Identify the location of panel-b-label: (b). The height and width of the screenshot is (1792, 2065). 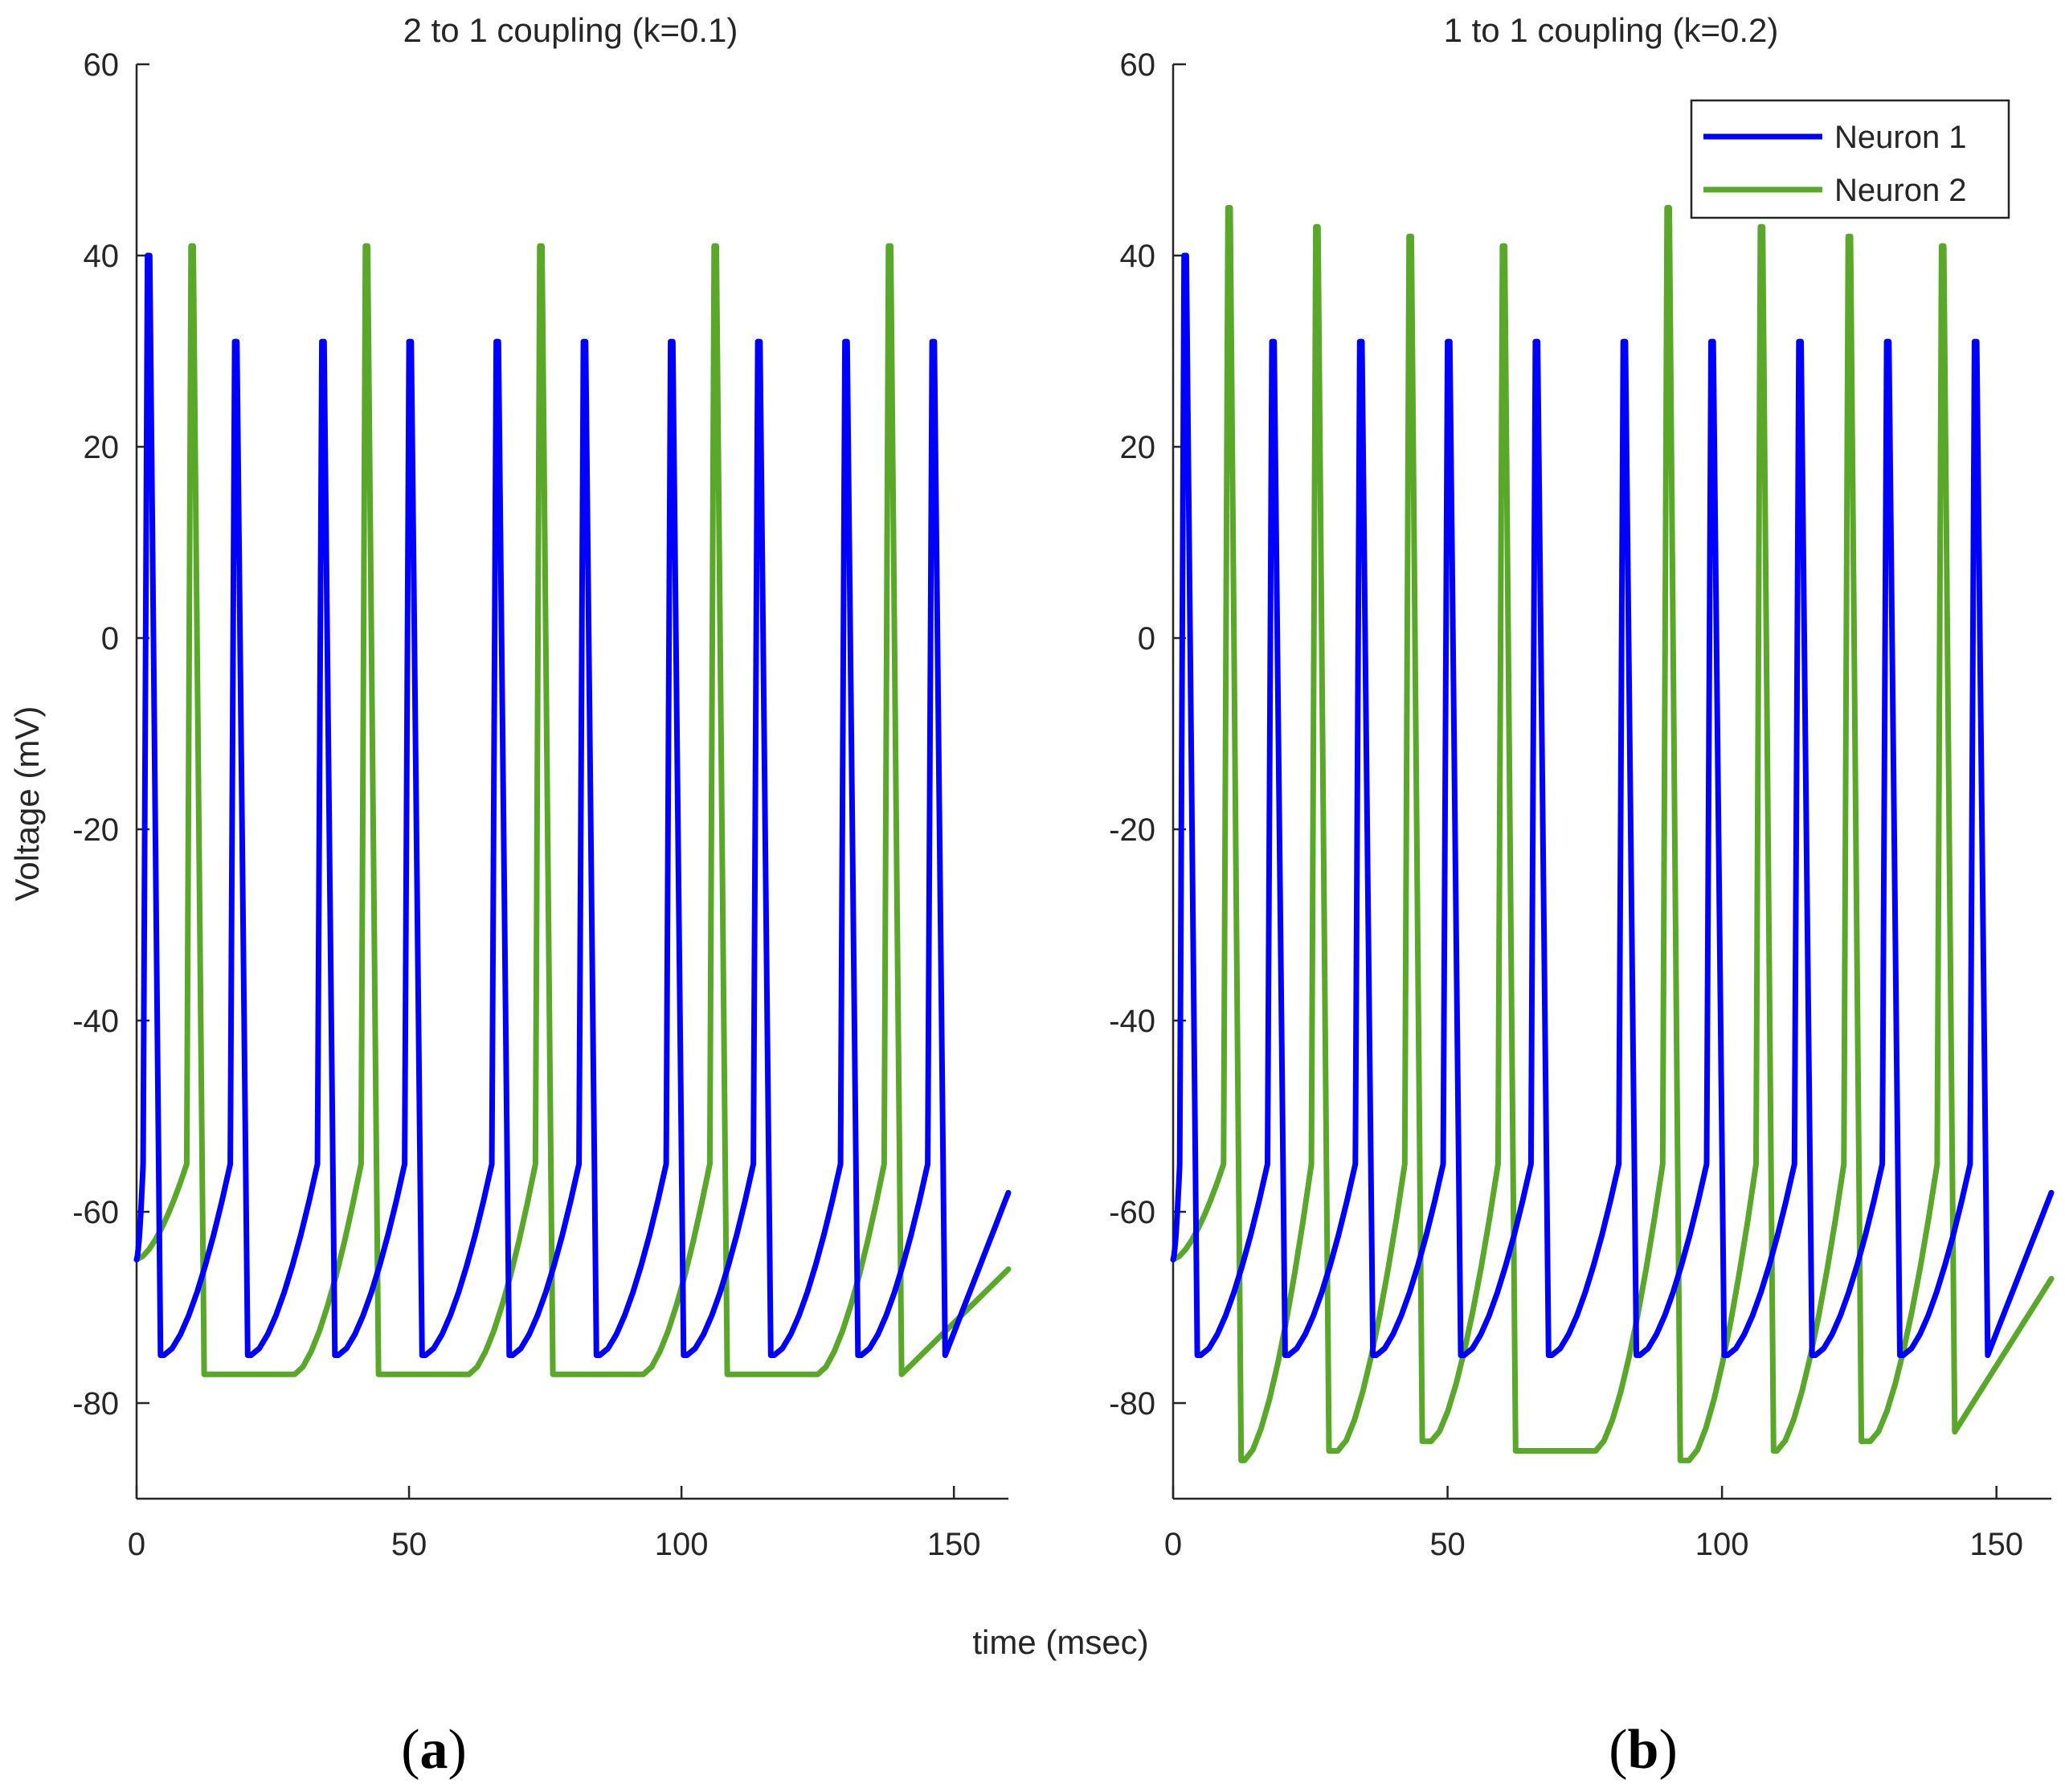
(1644, 1750).